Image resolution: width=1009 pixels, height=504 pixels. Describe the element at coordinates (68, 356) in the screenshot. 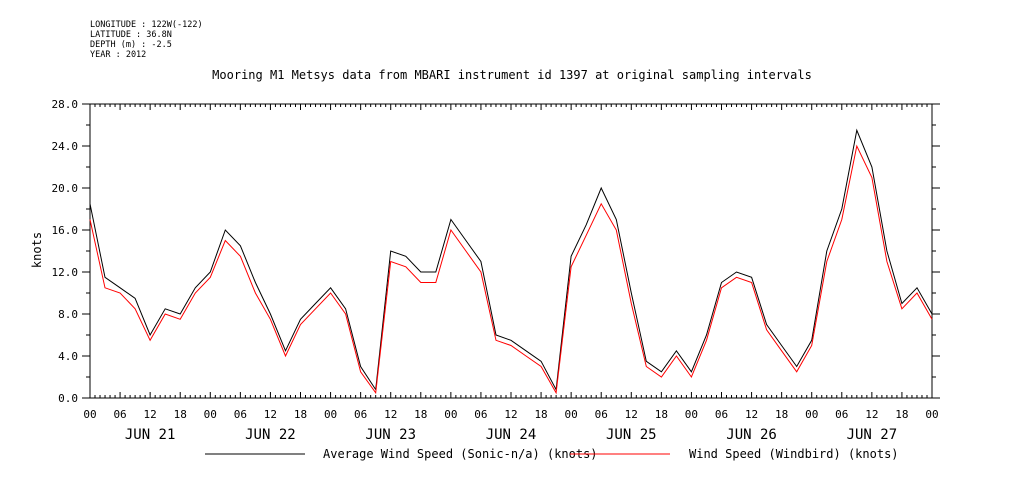

I see `y-tick-label: 4.0` at that location.